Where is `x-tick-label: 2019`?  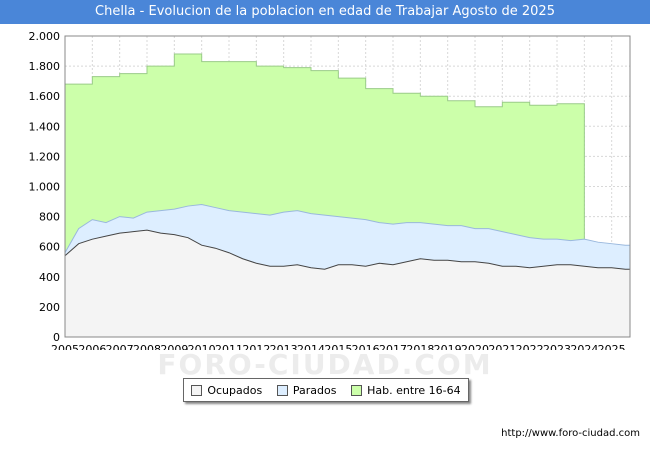 x-tick-label: 2019 is located at coordinates (448, 346).